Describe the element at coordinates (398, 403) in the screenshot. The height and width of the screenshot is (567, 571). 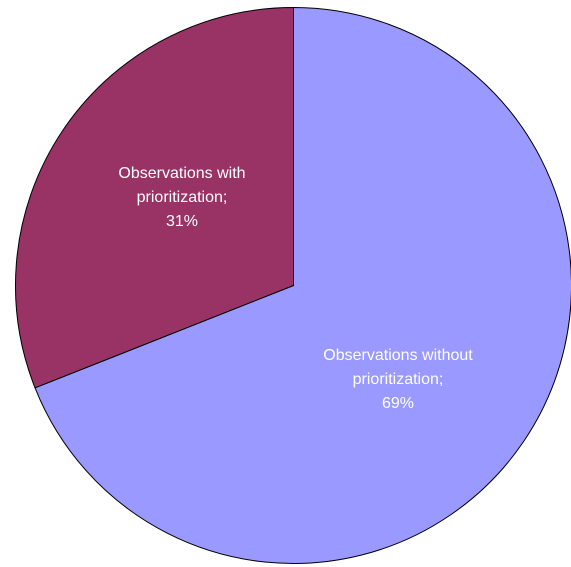
I see `slice-label-line: 69%` at that location.